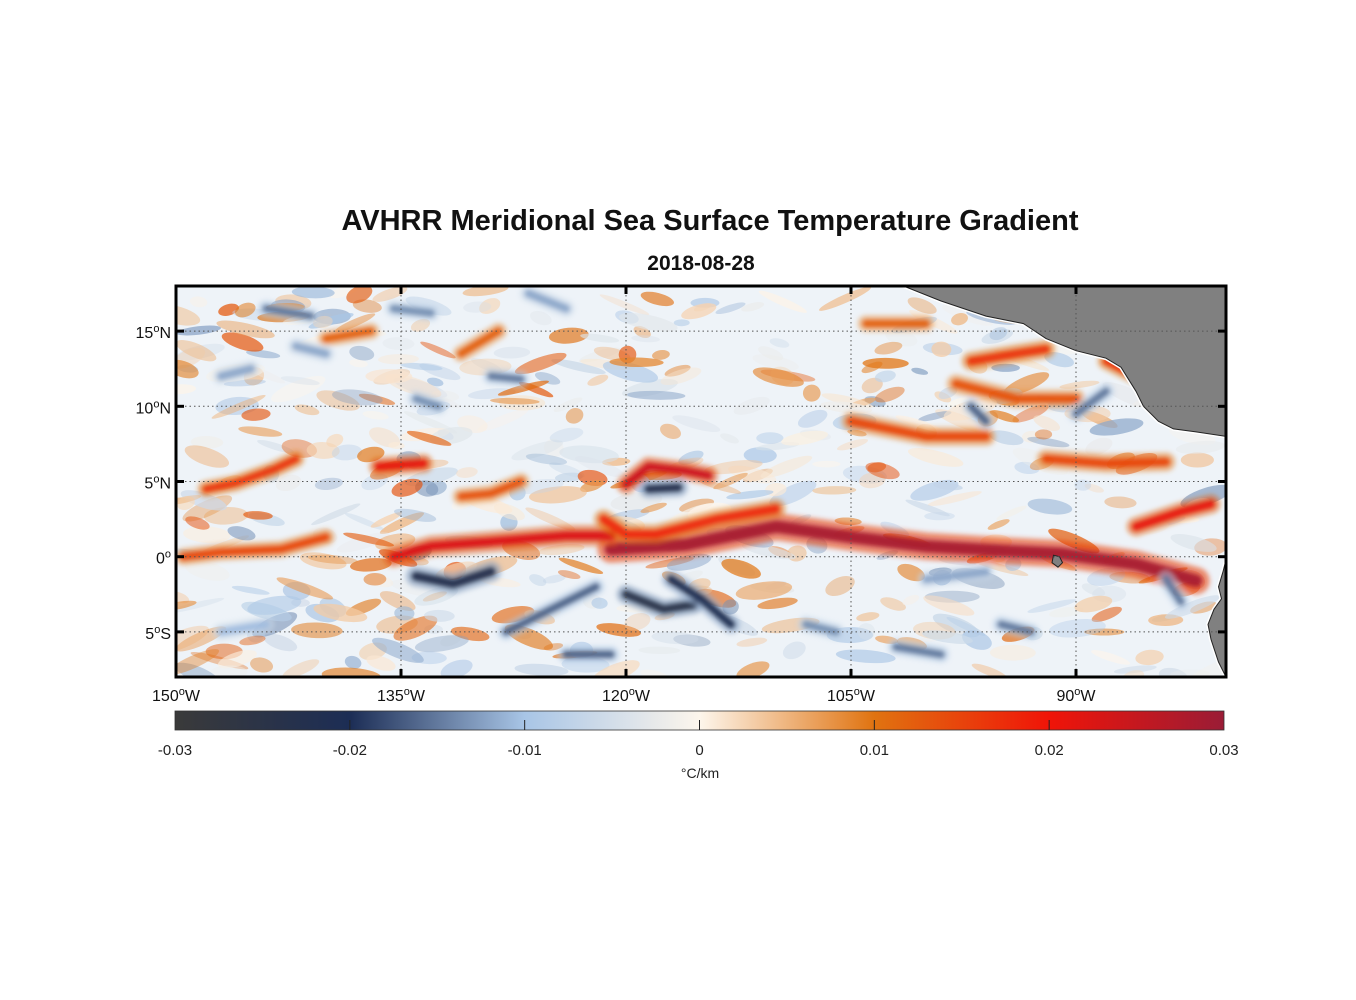 This screenshot has height=1000, width=1356. I want to click on colorbar: -0.03 -0.02 -0.01 0 0.01 0.02 0.03 °C/km, so click(698, 745).